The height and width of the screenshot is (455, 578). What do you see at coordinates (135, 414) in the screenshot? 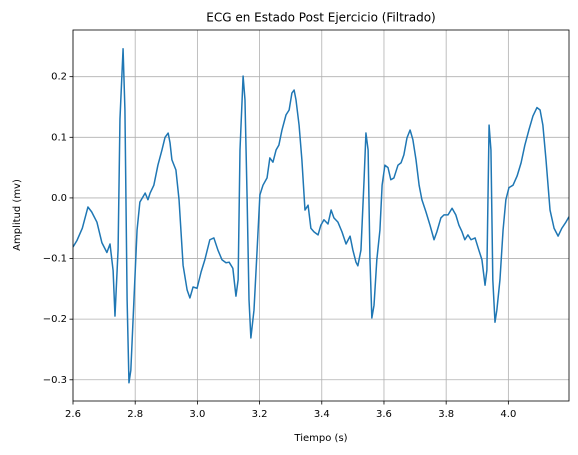
I see `x-tick-label: 2.8` at bounding box center [135, 414].